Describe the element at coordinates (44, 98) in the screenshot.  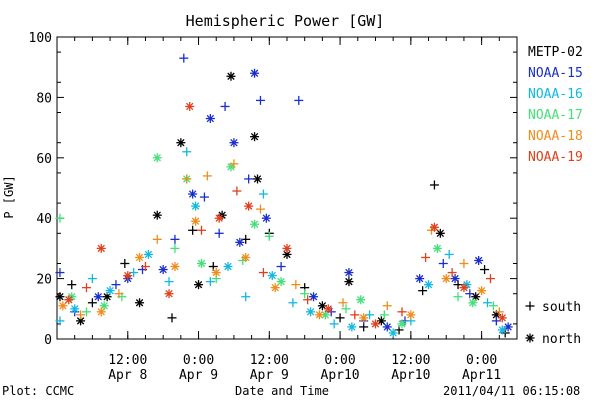
I see `y-tick-label: 80` at that location.